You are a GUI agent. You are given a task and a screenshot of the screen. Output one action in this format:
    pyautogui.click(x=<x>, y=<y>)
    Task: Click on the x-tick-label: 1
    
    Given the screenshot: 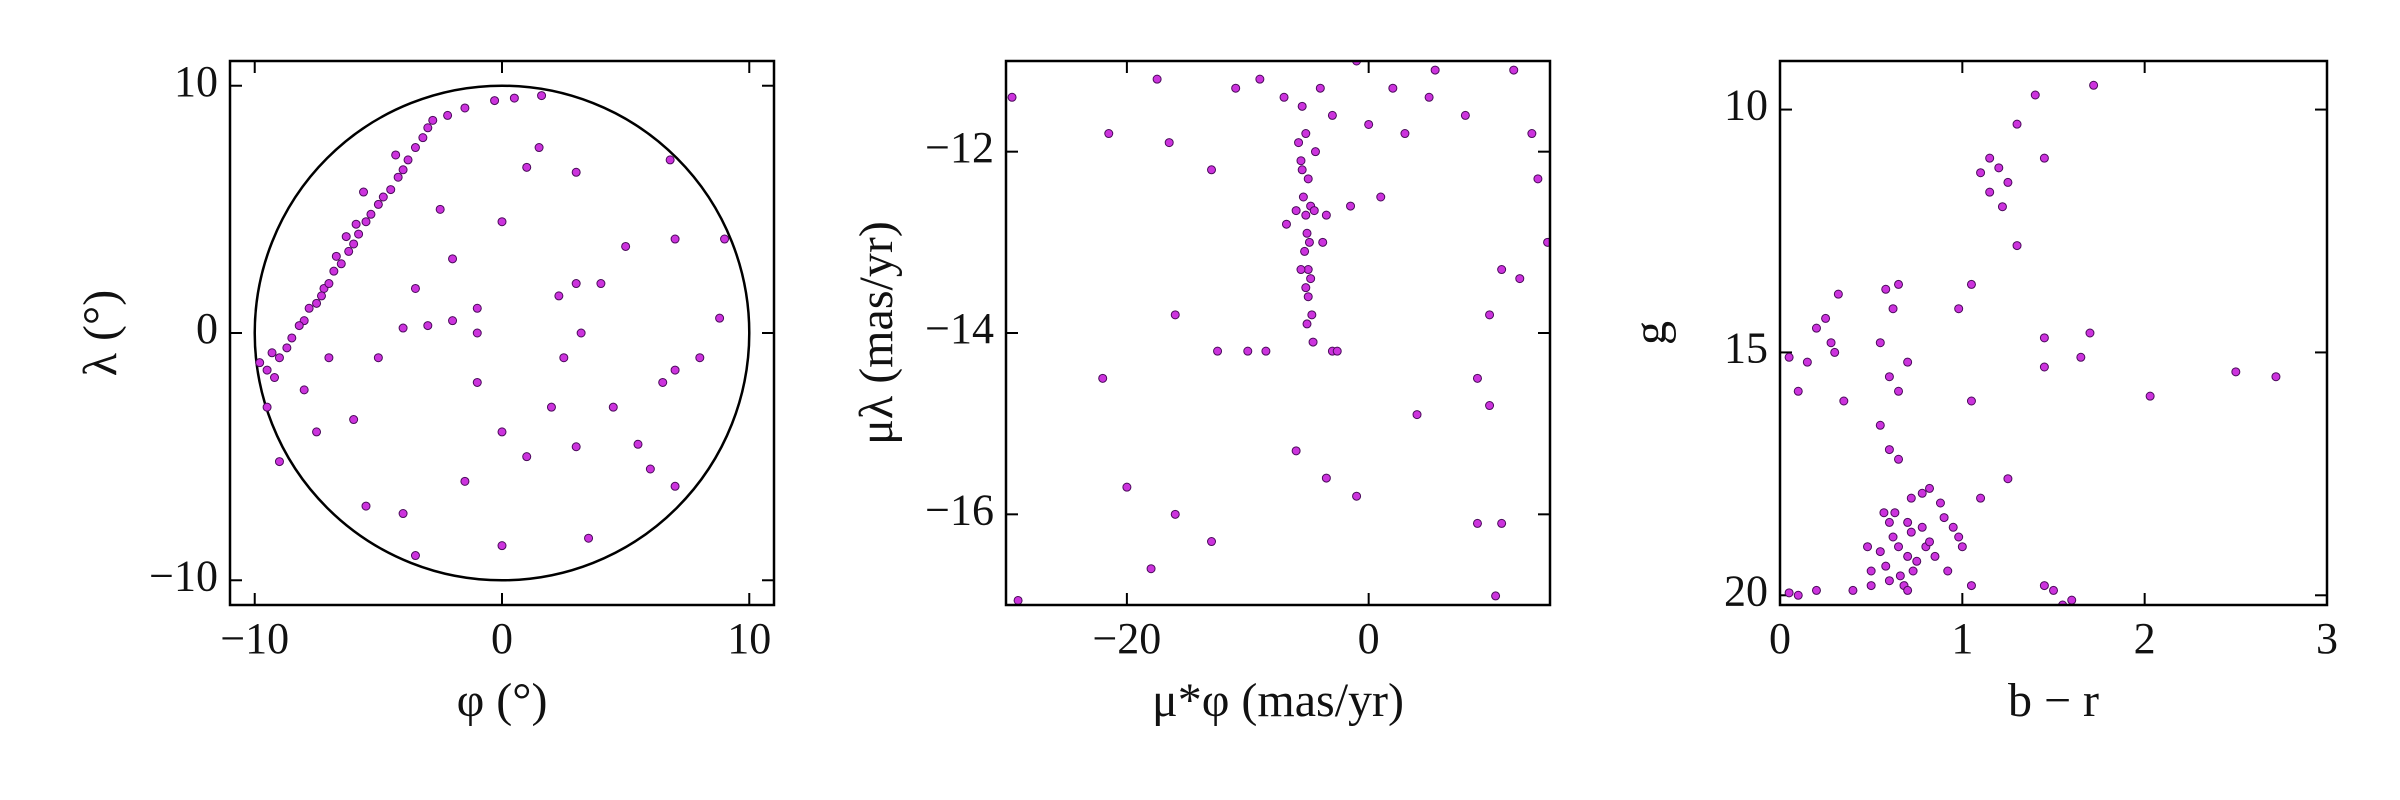 What is the action you would take?
    pyautogui.click(x=1962, y=638)
    